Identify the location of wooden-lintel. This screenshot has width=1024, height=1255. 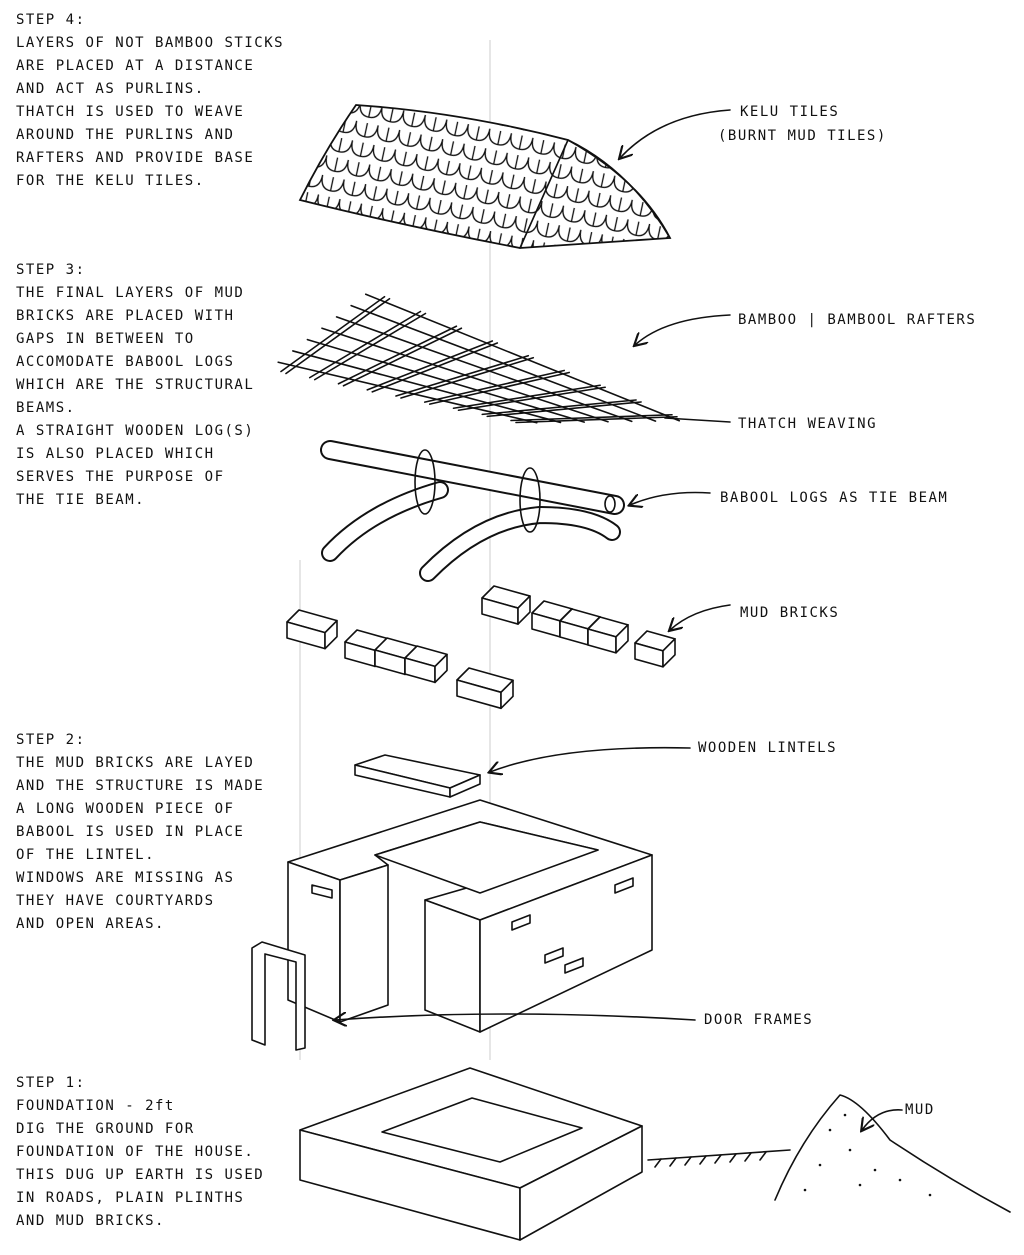
(417, 776).